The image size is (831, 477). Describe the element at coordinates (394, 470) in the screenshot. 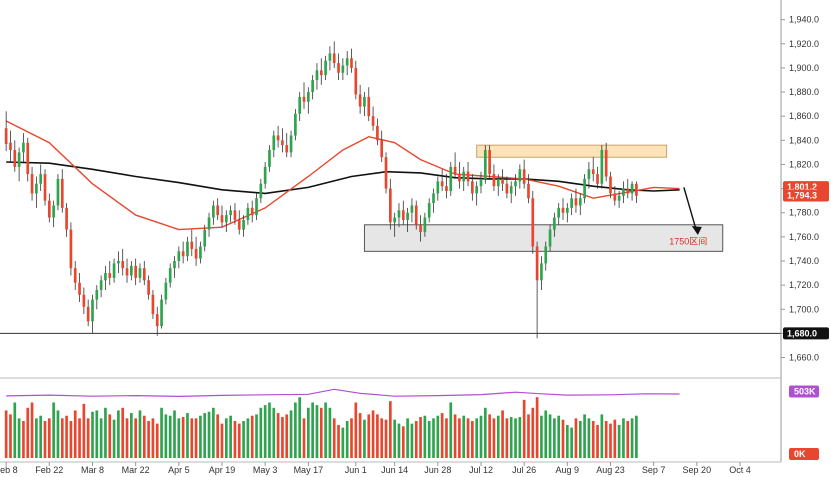

I see `x-tick-label: Jun 14` at that location.